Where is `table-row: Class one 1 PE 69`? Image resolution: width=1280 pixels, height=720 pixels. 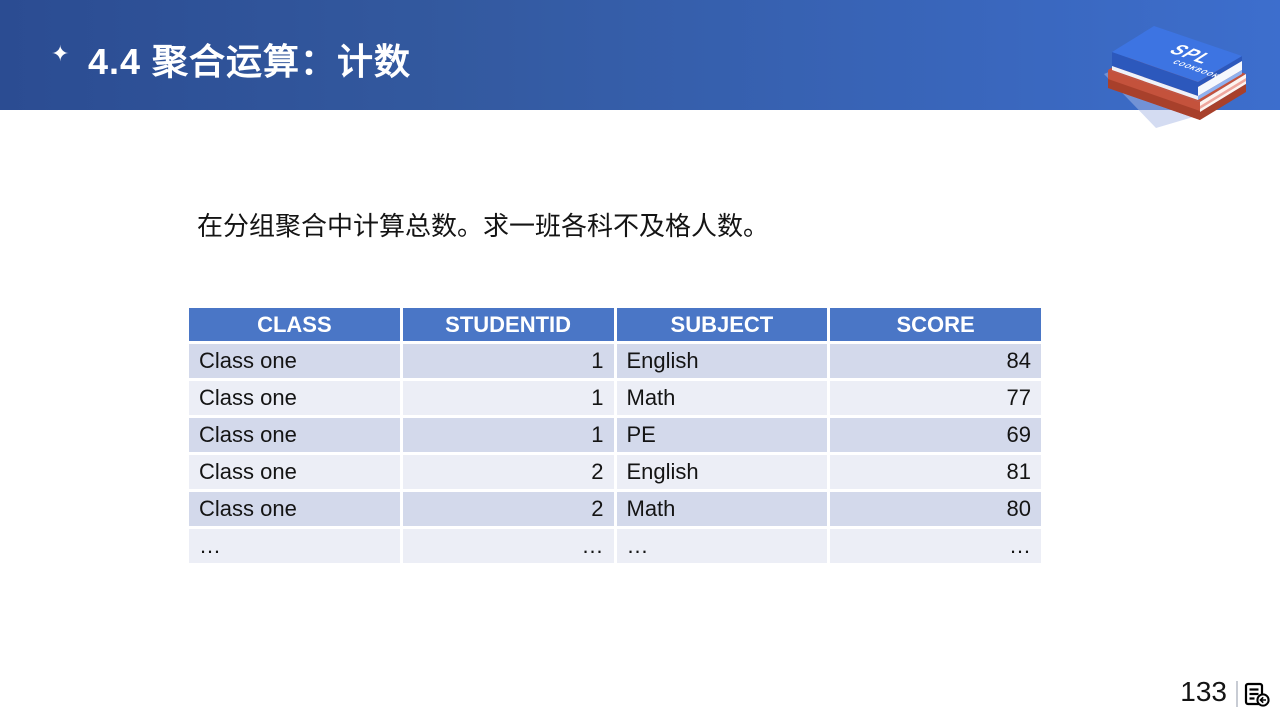
table-row: Class one 1 PE 69 is located at coordinates (615, 435).